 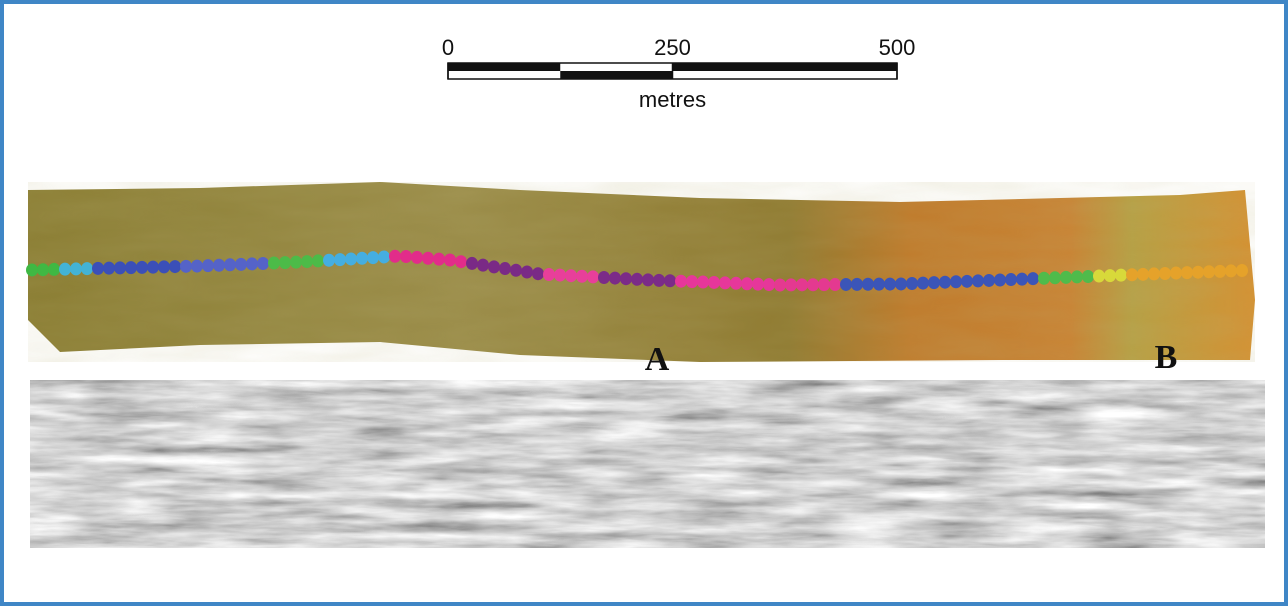 I want to click on survey-track, so click(x=637, y=270).